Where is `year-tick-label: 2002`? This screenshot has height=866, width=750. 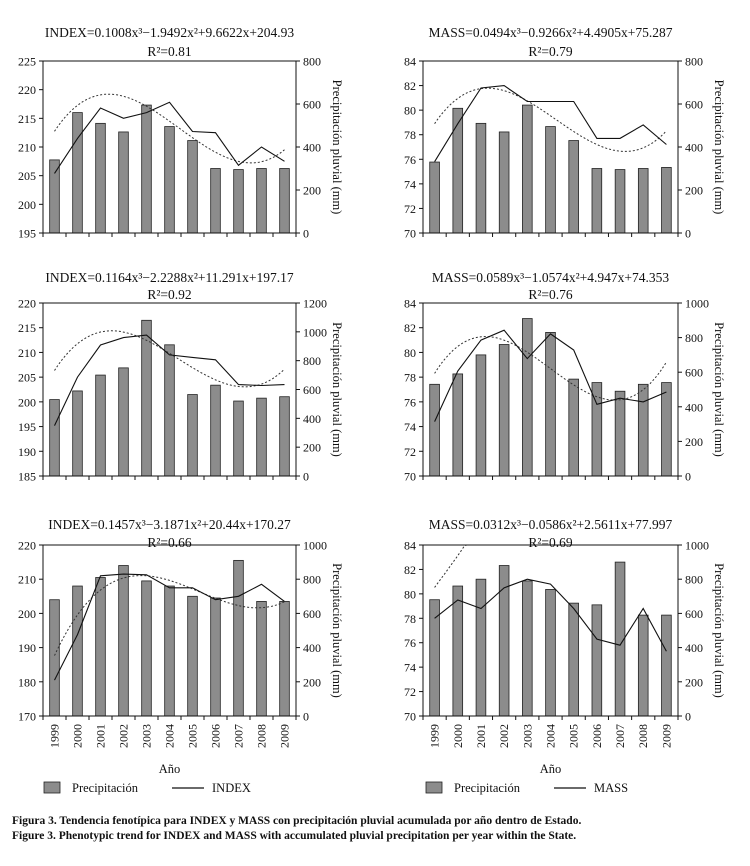
year-tick-label: 2002 is located at coordinates (504, 736).